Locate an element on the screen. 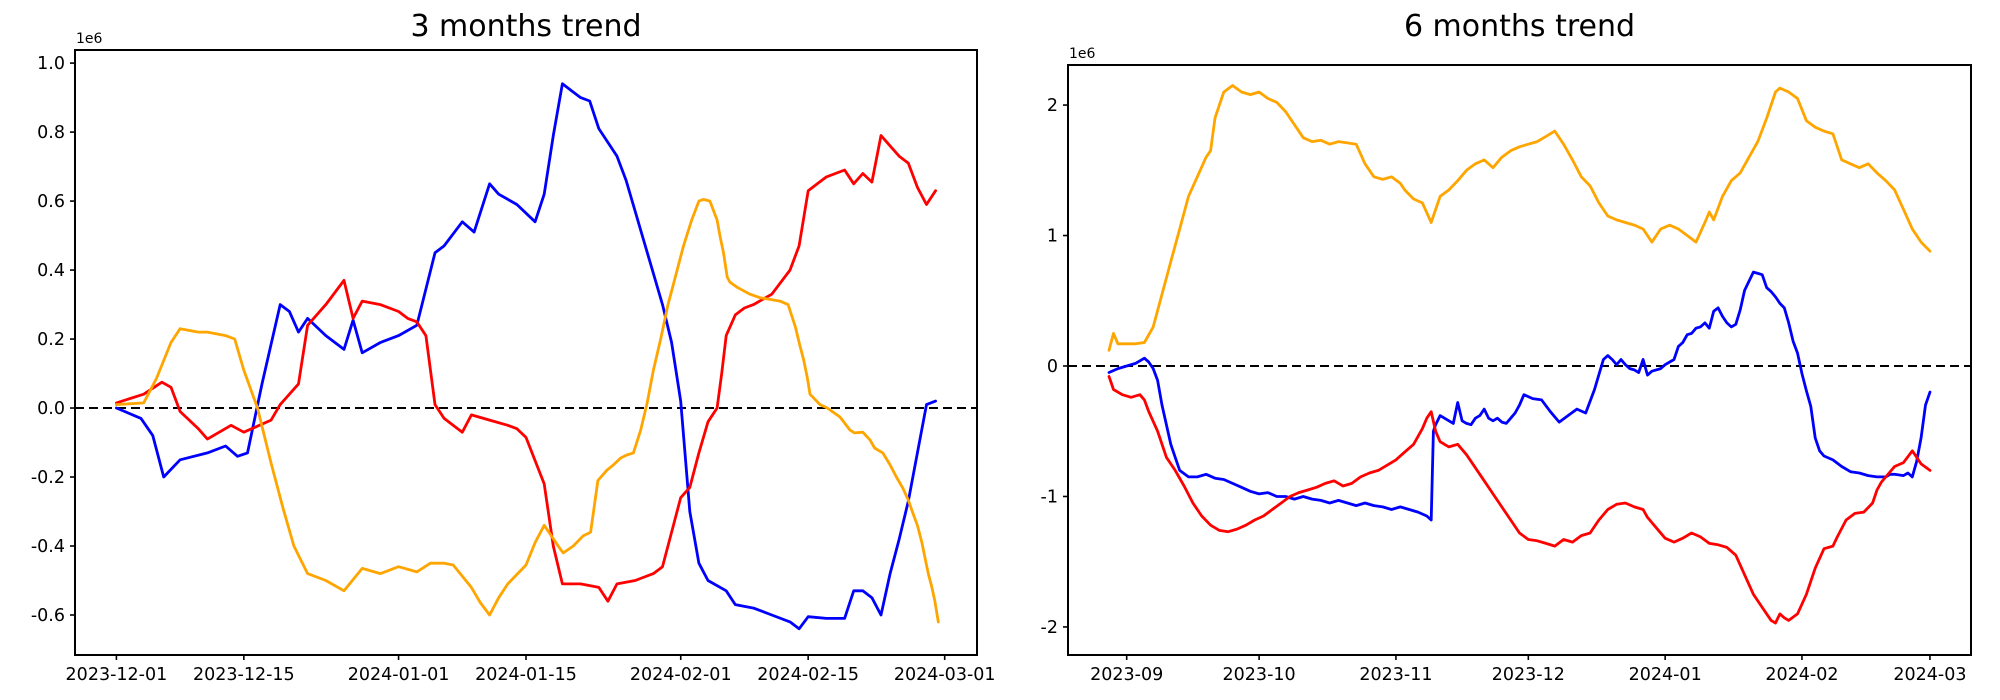 The image size is (2000, 700). blue-trend-line is located at coordinates (1519, 396).